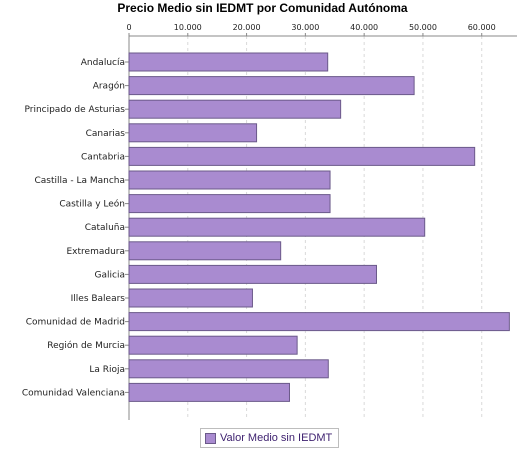 This screenshot has width=525, height=450. What do you see at coordinates (79, 181) in the screenshot?
I see `category-label: Castilla - La Mancha` at bounding box center [79, 181].